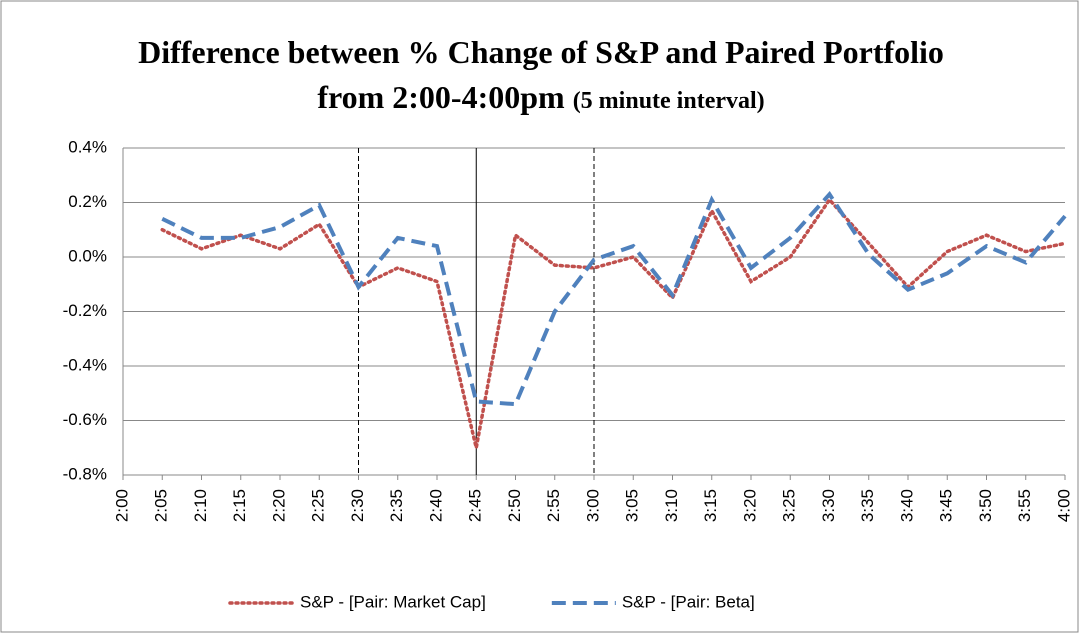 The image size is (1083, 635). What do you see at coordinates (87, 201) in the screenshot?
I see `y-tick-label: 0.2%` at bounding box center [87, 201].